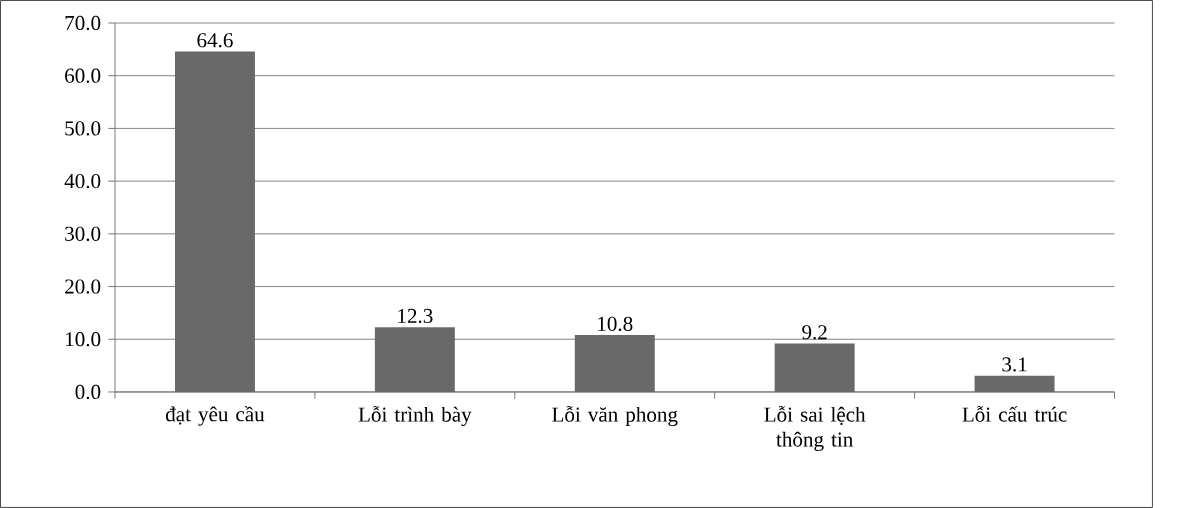 The height and width of the screenshot is (508, 1203). What do you see at coordinates (615, 324) in the screenshot?
I see `data-label: 10.8` at bounding box center [615, 324].